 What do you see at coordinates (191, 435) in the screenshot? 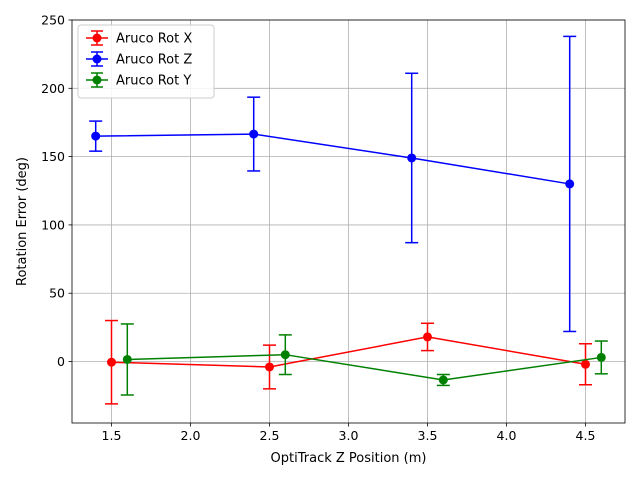
I see `x-tick-label: 2.0` at bounding box center [191, 435].